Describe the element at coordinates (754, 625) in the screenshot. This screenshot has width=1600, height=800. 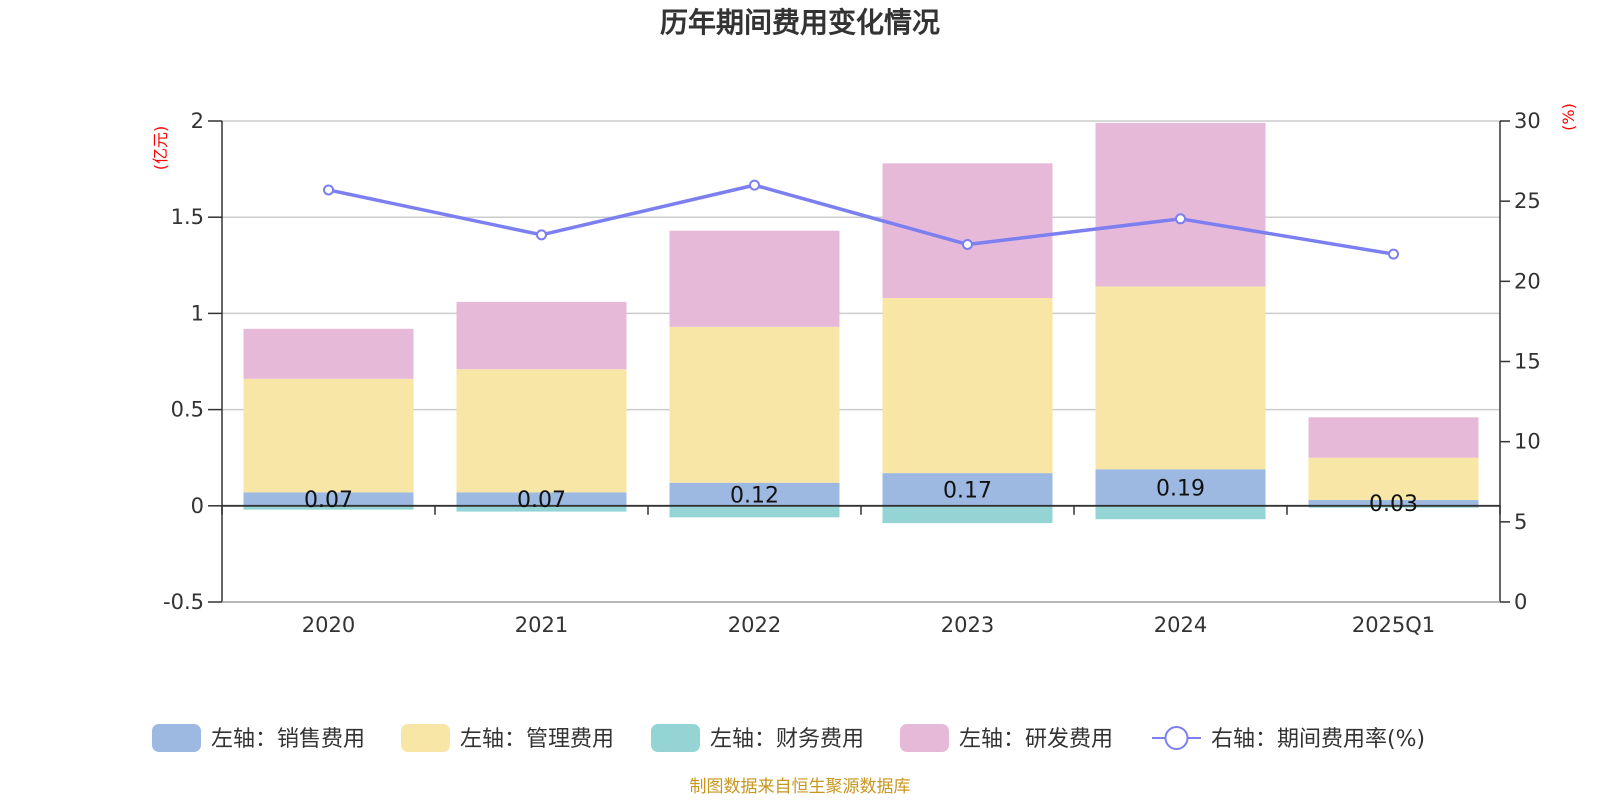
I see `x-axis-tick-label: 2022` at that location.